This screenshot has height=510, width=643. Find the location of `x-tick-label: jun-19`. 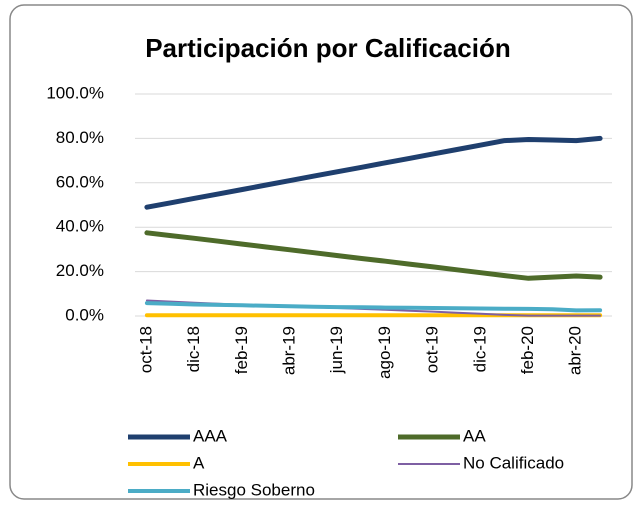

x-tick-label: jun-19 is located at coordinates (336, 350).